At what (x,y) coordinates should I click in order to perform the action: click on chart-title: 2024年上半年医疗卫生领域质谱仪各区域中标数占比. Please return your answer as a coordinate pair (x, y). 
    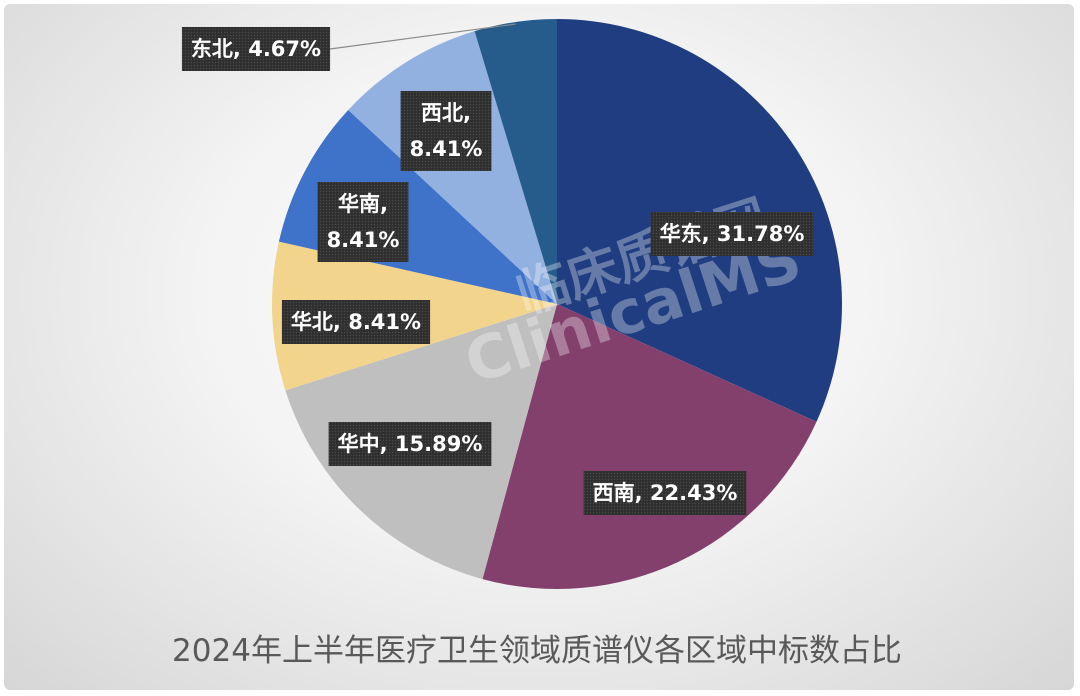
    Looking at the image, I should click on (537, 651).